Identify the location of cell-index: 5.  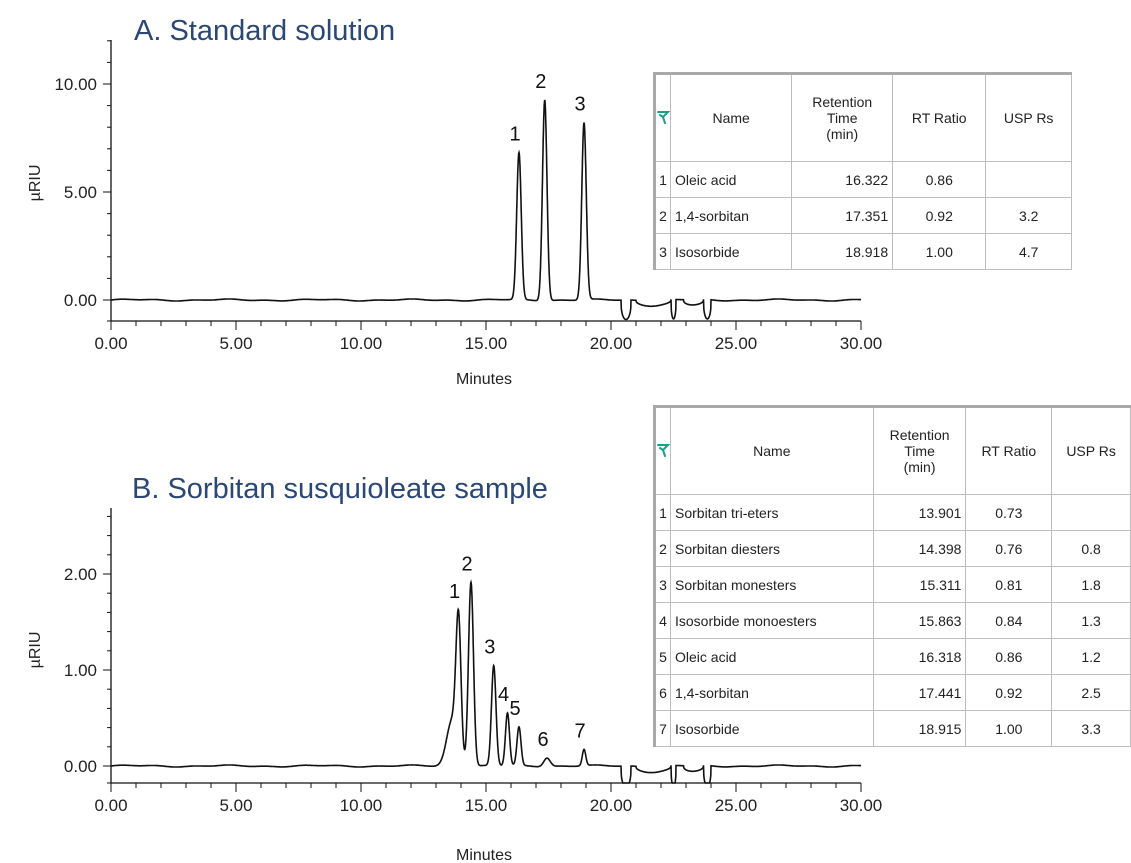
(662, 656).